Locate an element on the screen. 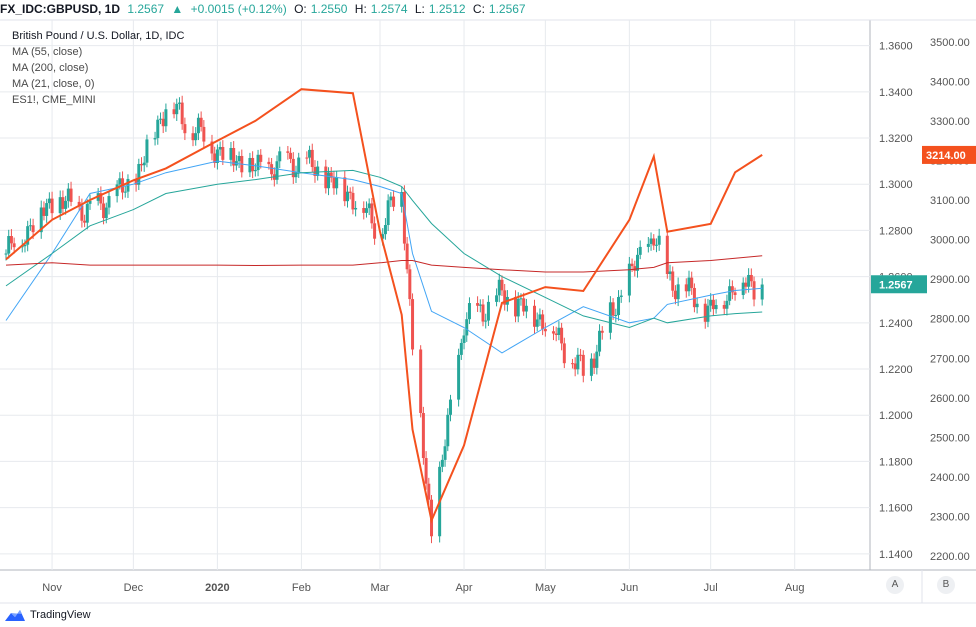 This screenshot has height=627, width=976. legend-ma55: MA (55, close) is located at coordinates (47, 52).